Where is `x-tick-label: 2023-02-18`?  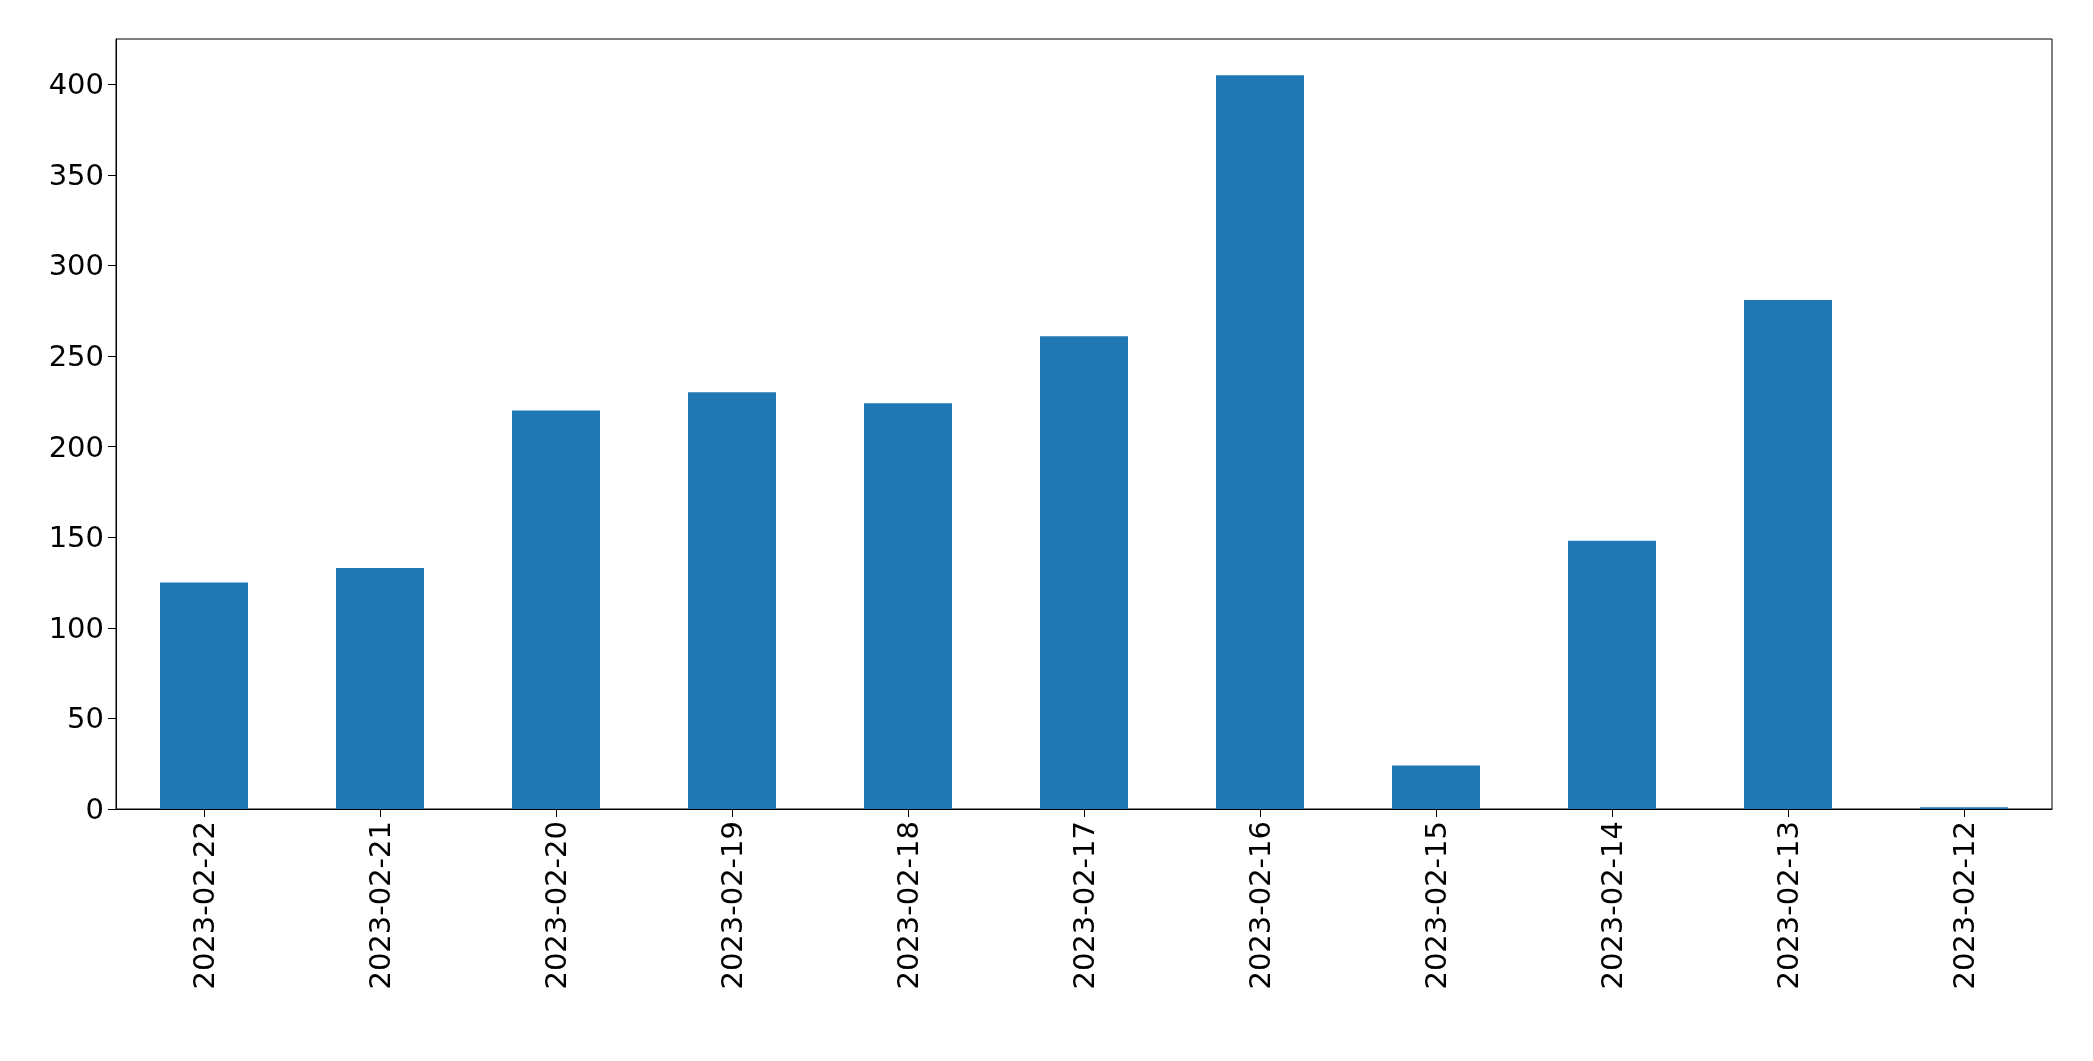
x-tick-label: 2023-02-18 is located at coordinates (908, 905).